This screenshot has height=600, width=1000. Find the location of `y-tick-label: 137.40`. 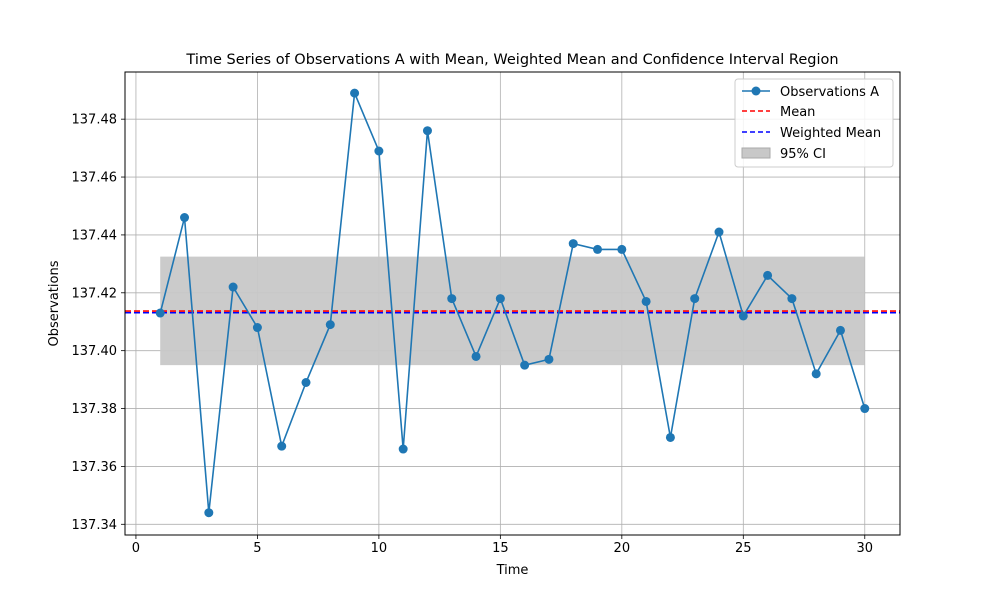

y-tick-label: 137.40 is located at coordinates (95, 351).